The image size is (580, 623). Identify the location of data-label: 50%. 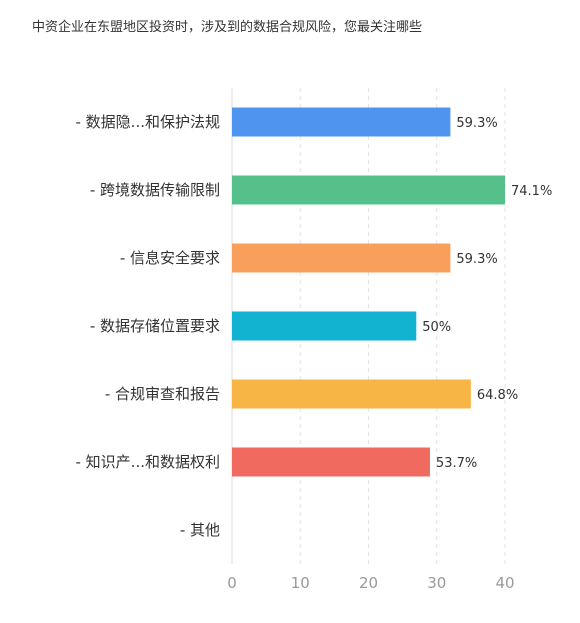
(436, 327).